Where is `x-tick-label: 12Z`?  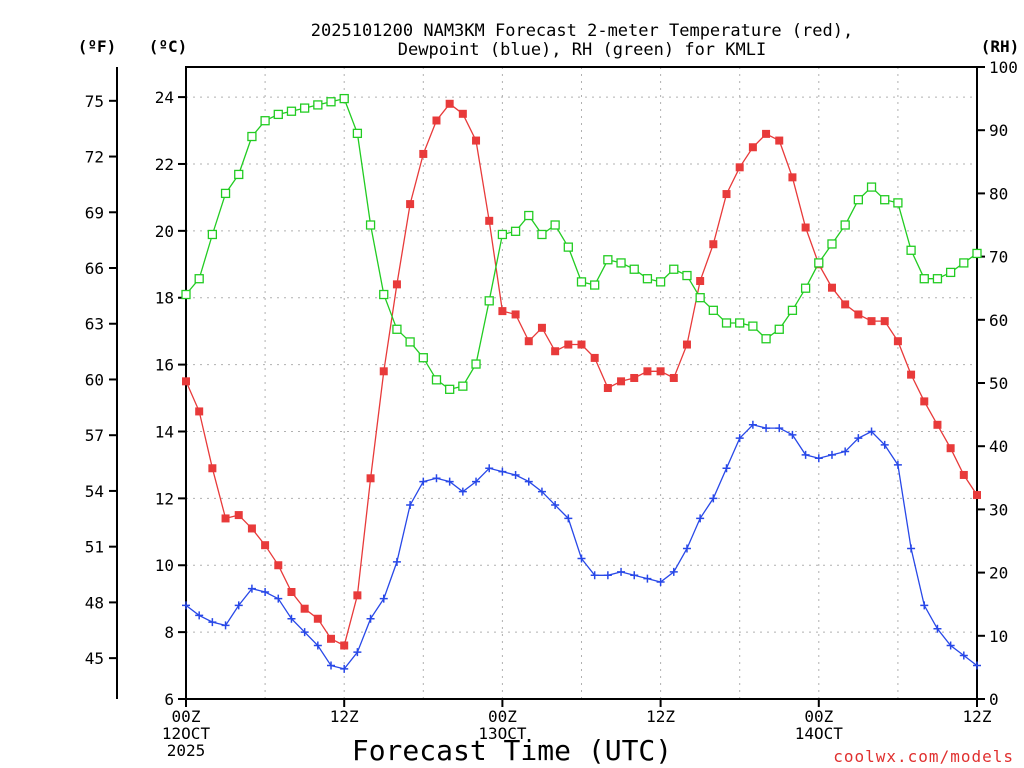
x-tick-label: 12Z is located at coordinates (344, 716).